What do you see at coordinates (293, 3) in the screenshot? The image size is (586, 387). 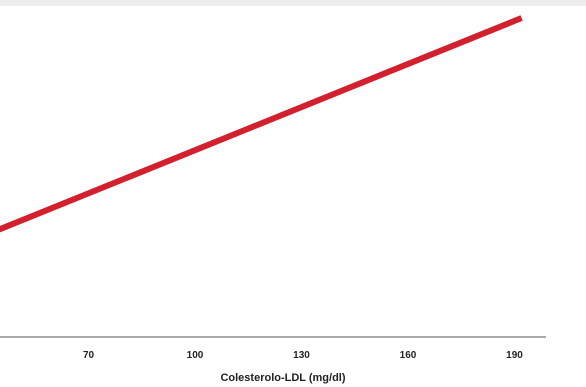 I see `top-band` at bounding box center [293, 3].